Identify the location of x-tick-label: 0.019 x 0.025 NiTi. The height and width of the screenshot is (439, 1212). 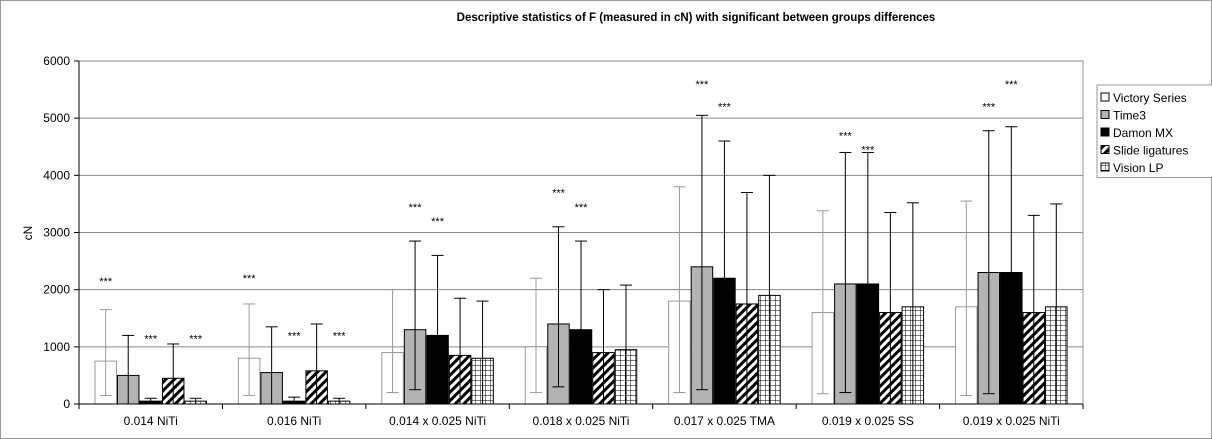
(1011, 421).